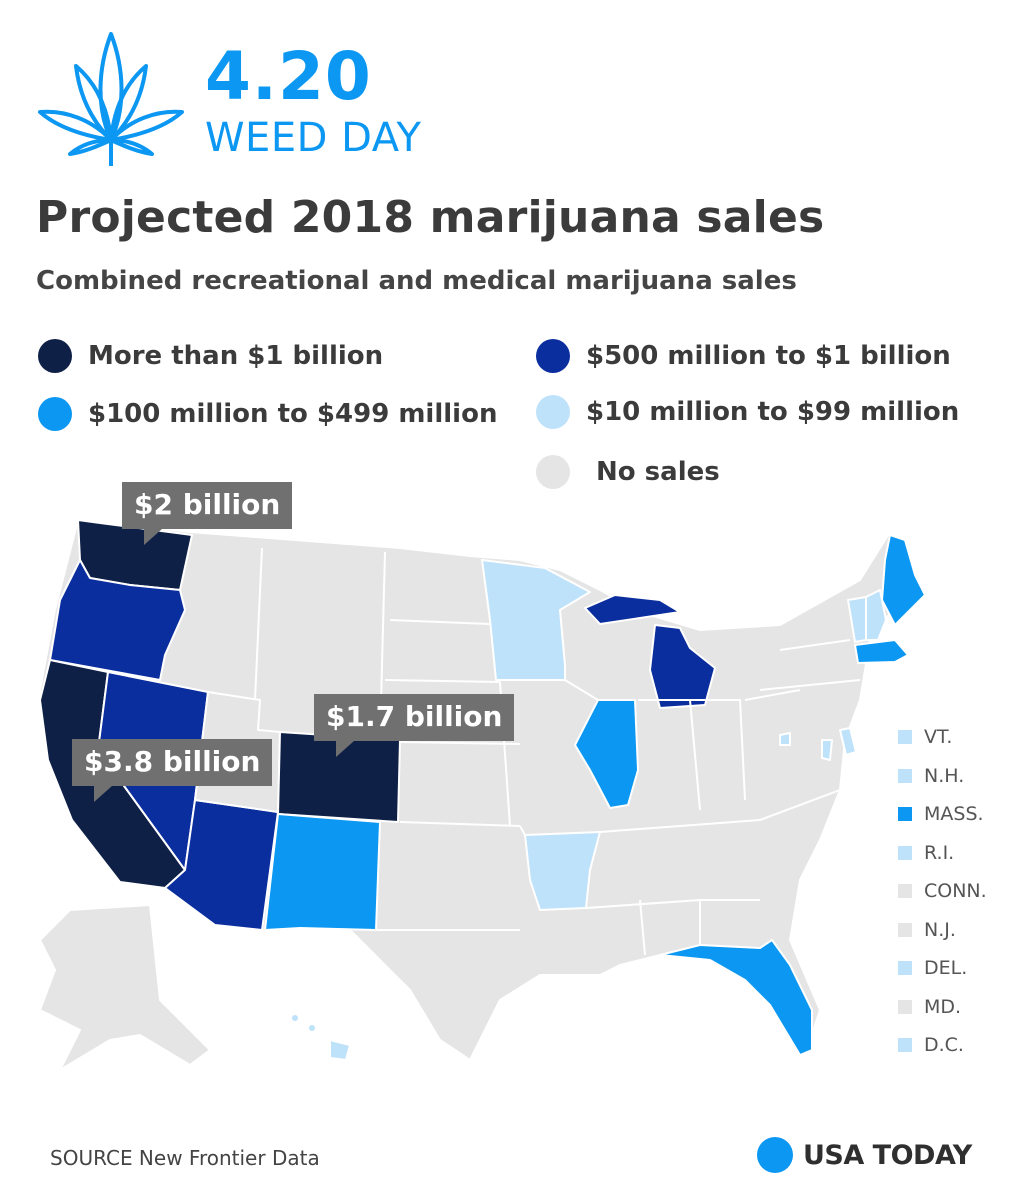  I want to click on small-state-nh: N.H., so click(942, 776).